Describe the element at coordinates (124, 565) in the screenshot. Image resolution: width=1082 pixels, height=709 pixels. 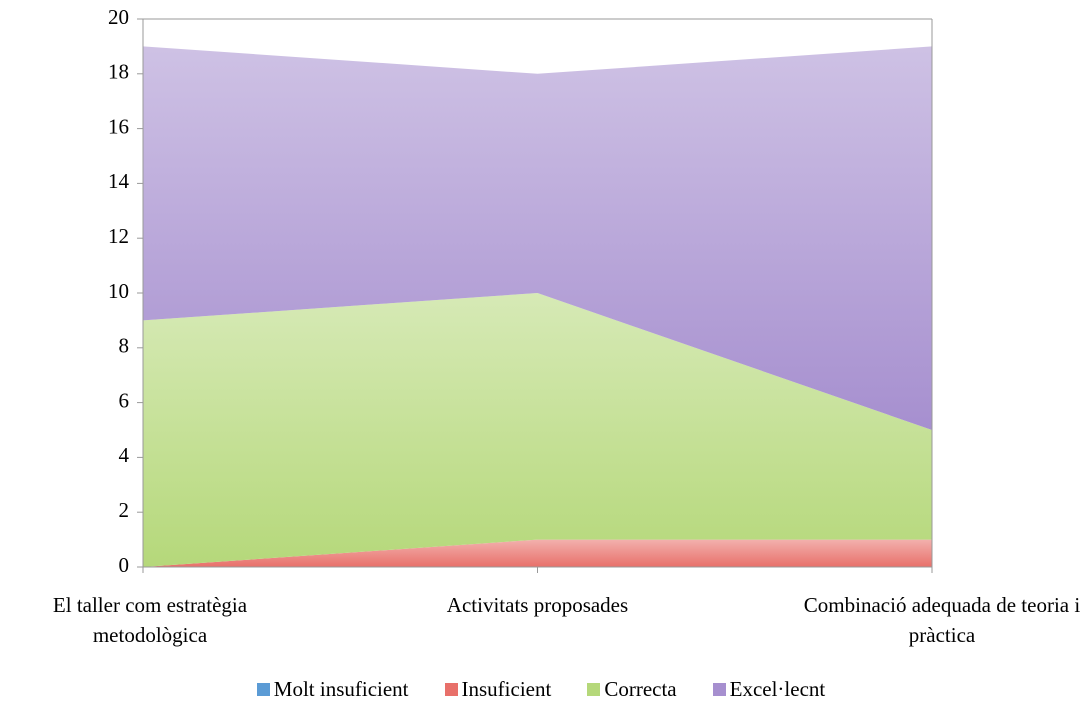
I see `y-tick-label: 0` at that location.